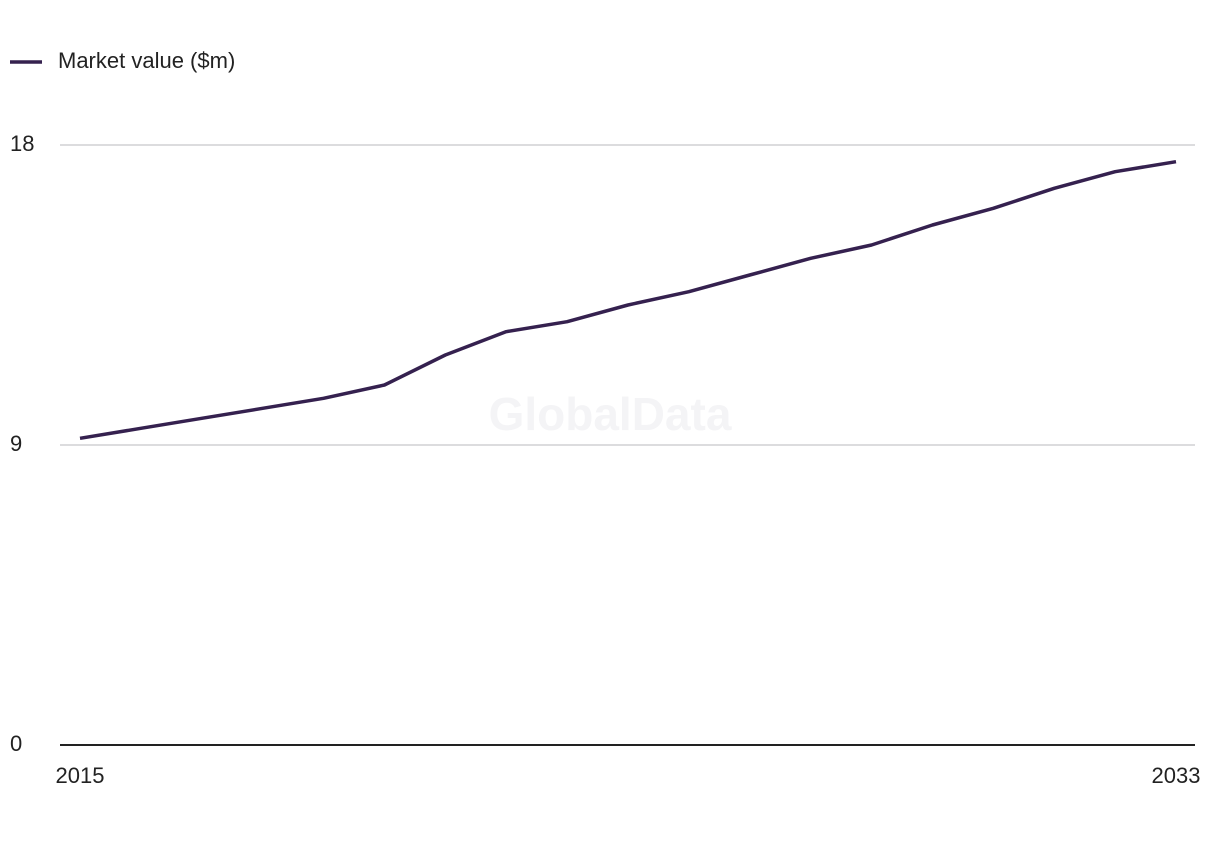 This screenshot has height=841, width=1220. I want to click on x-tick-label: 2033, so click(1176, 775).